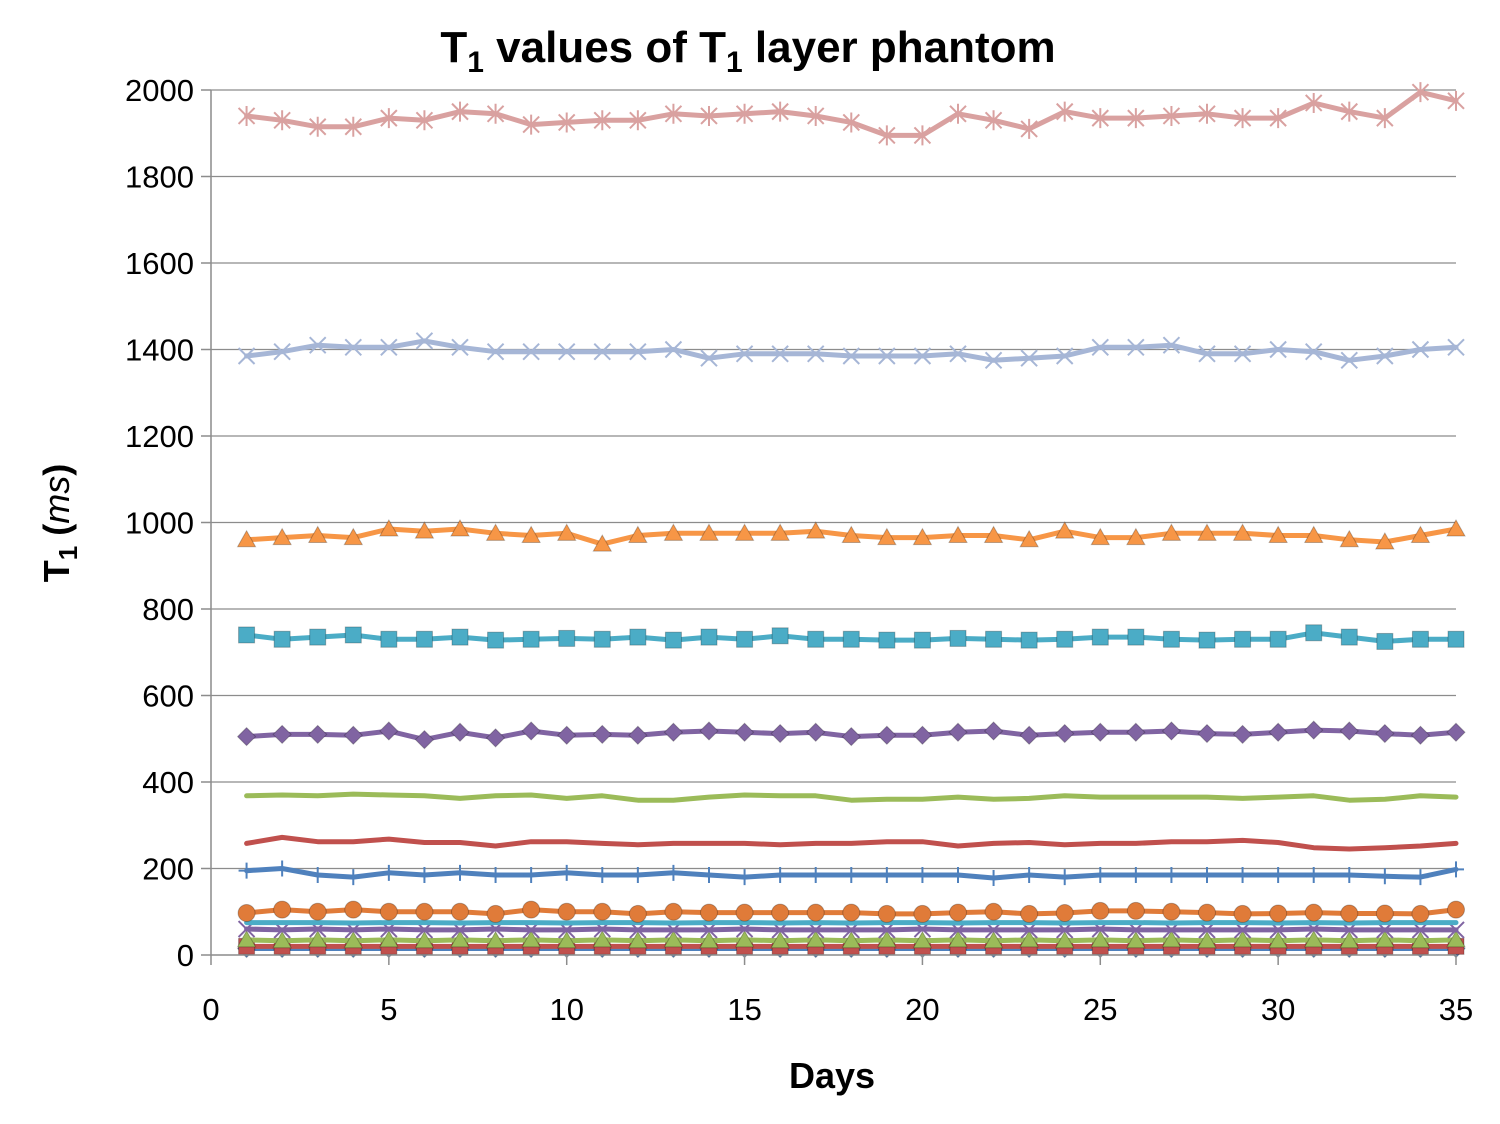  Describe the element at coordinates (185, 955) in the screenshot. I see `y-tick-label: 0` at that location.